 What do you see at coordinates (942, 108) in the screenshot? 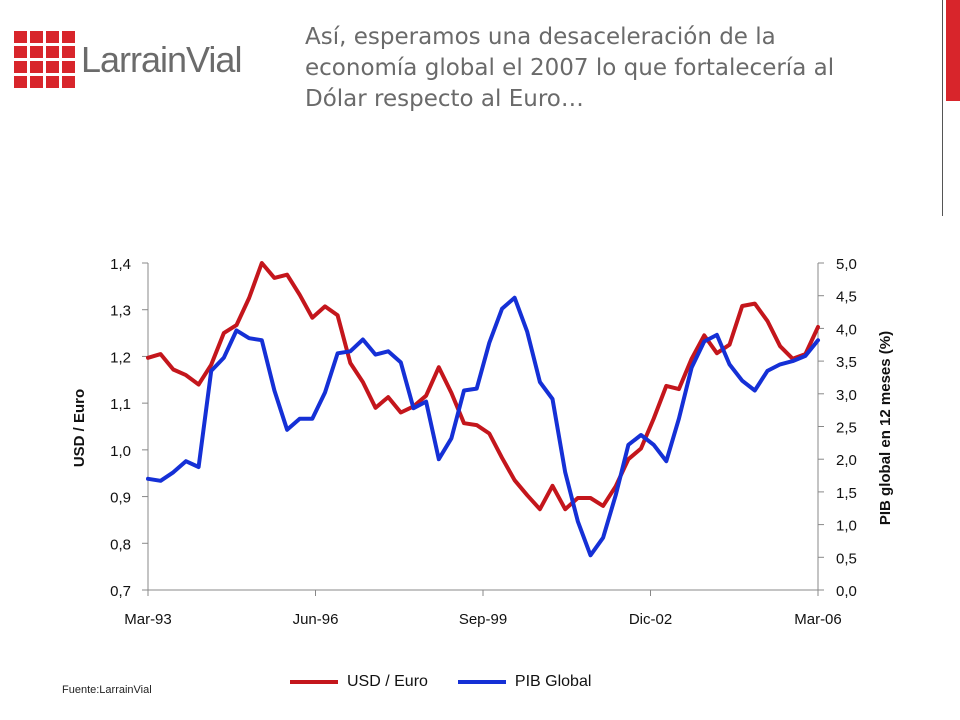
I see `side-divider` at bounding box center [942, 108].